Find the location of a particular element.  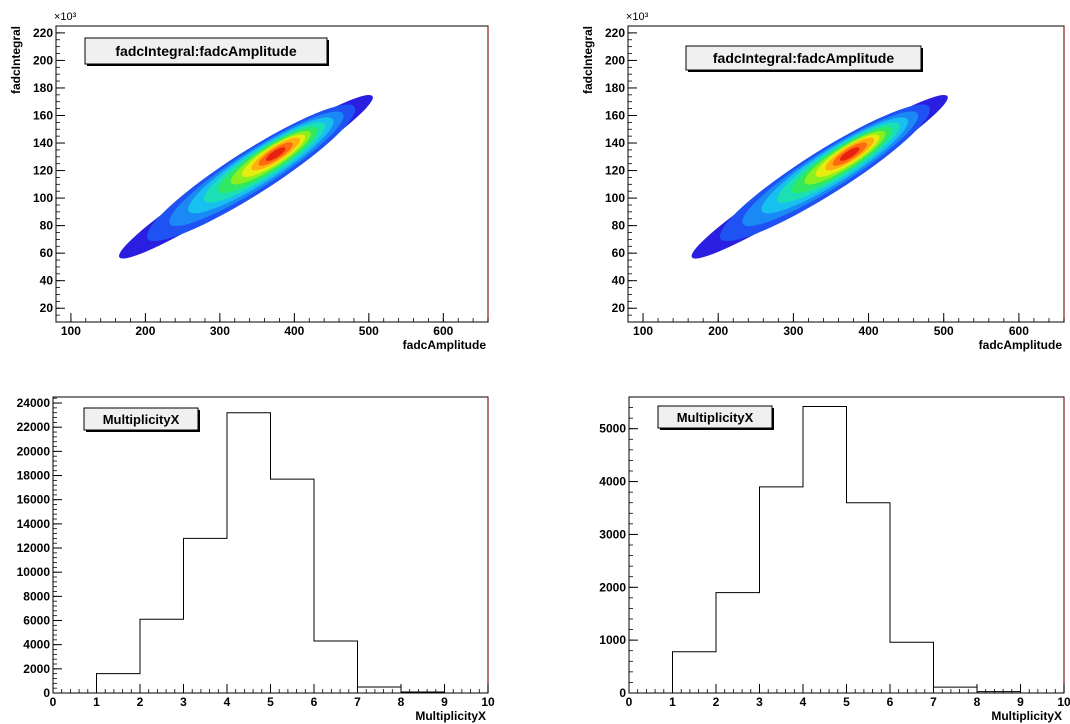

x-tick-label: 1 is located at coordinates (96, 702).